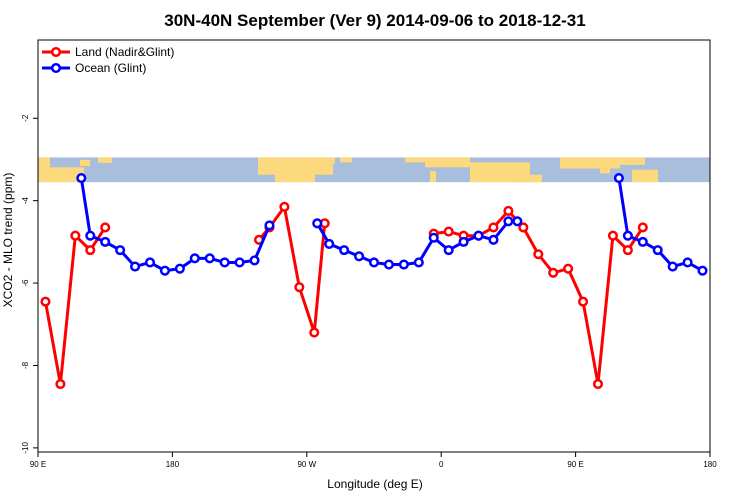 This screenshot has width=750, height=500. I want to click on legend-label: Ocean (Glint), so click(110, 68).